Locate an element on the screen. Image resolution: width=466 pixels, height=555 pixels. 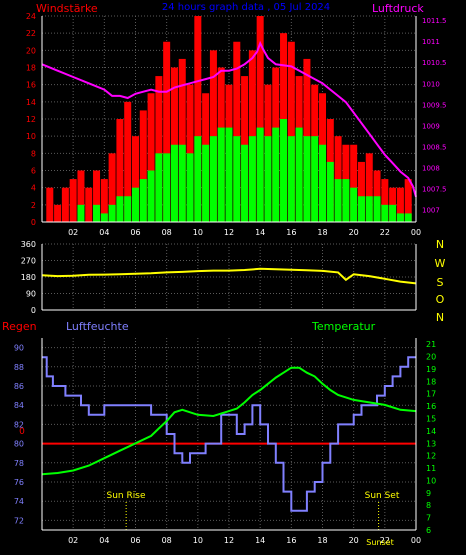
pressure-tick-label: 1011 is located at coordinates (431, 42).